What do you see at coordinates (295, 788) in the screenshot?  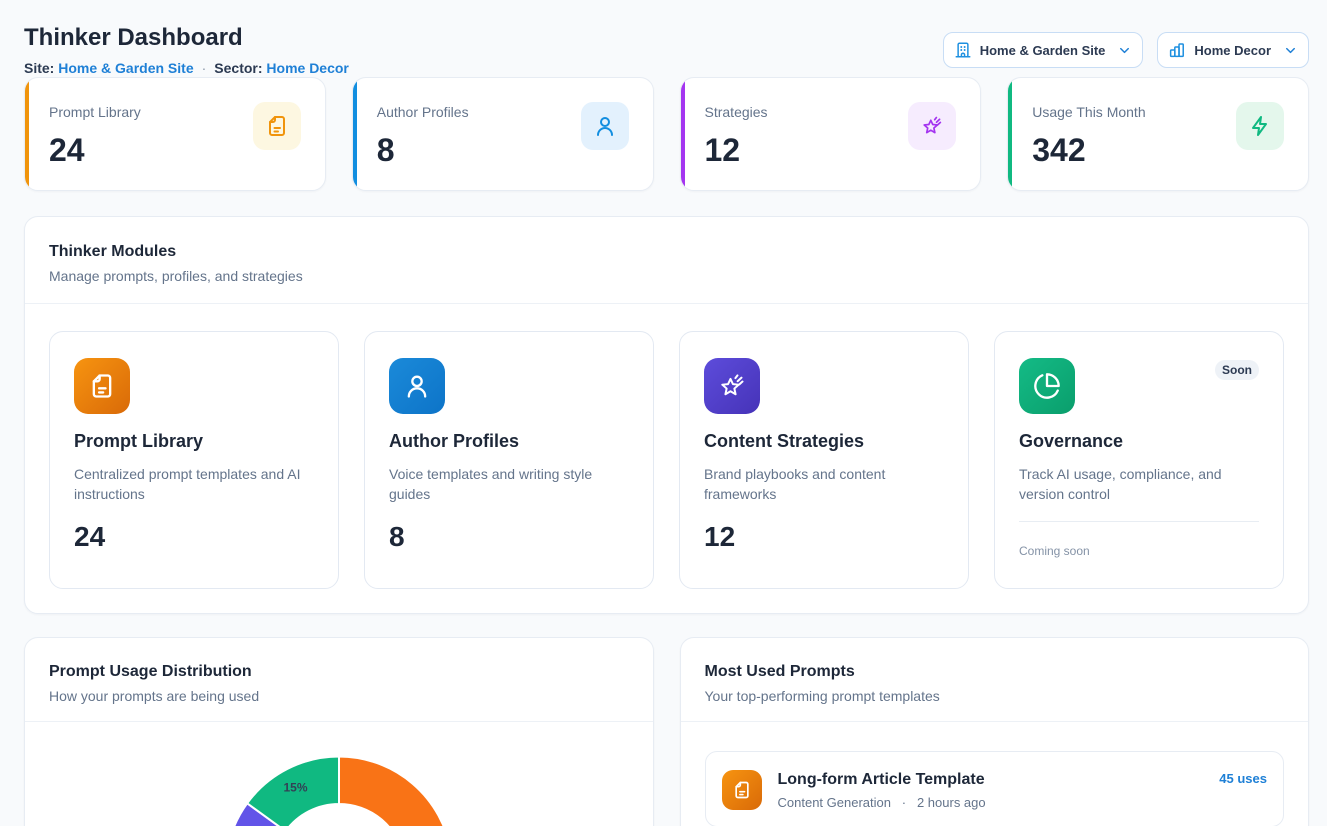 I see `svg-text: 15%` at bounding box center [295, 788].